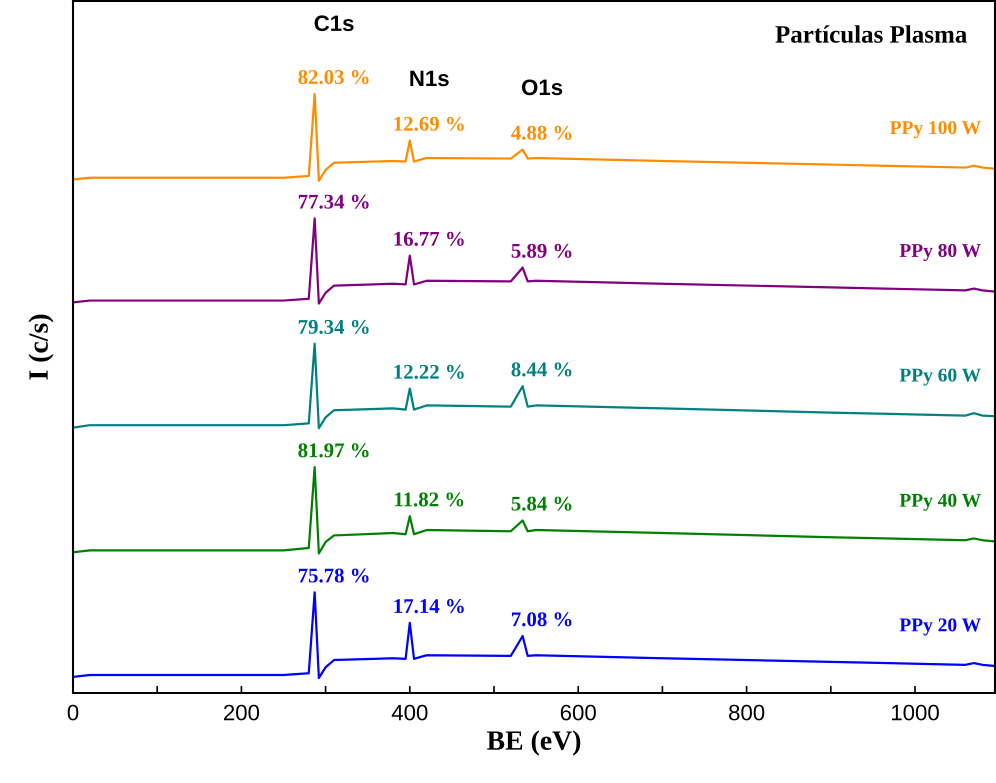 The width and height of the screenshot is (996, 783). Describe the element at coordinates (73, 712) in the screenshot. I see `x-tick-label: 0` at that location.